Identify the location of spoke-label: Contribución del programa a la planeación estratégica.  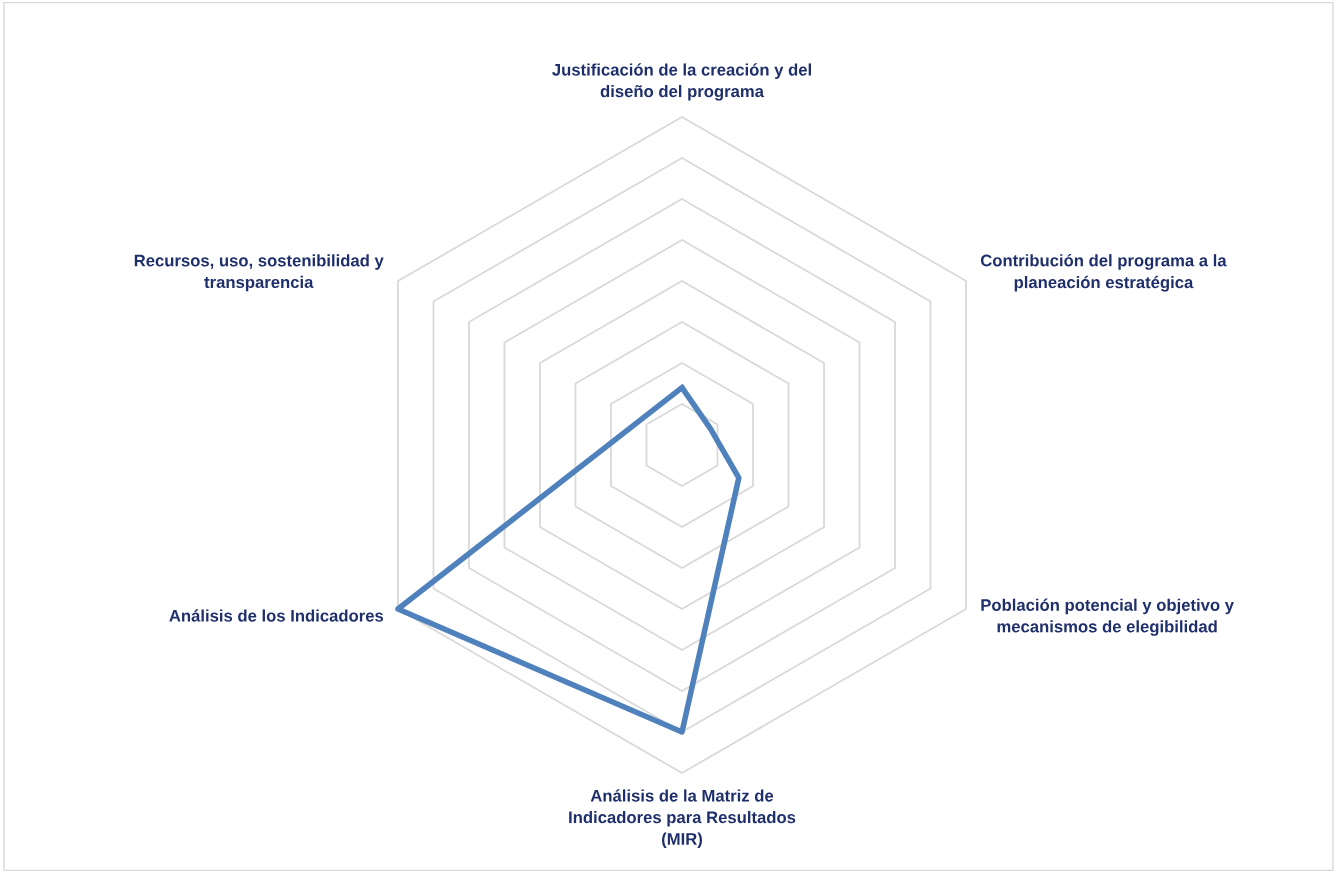
(1103, 272).